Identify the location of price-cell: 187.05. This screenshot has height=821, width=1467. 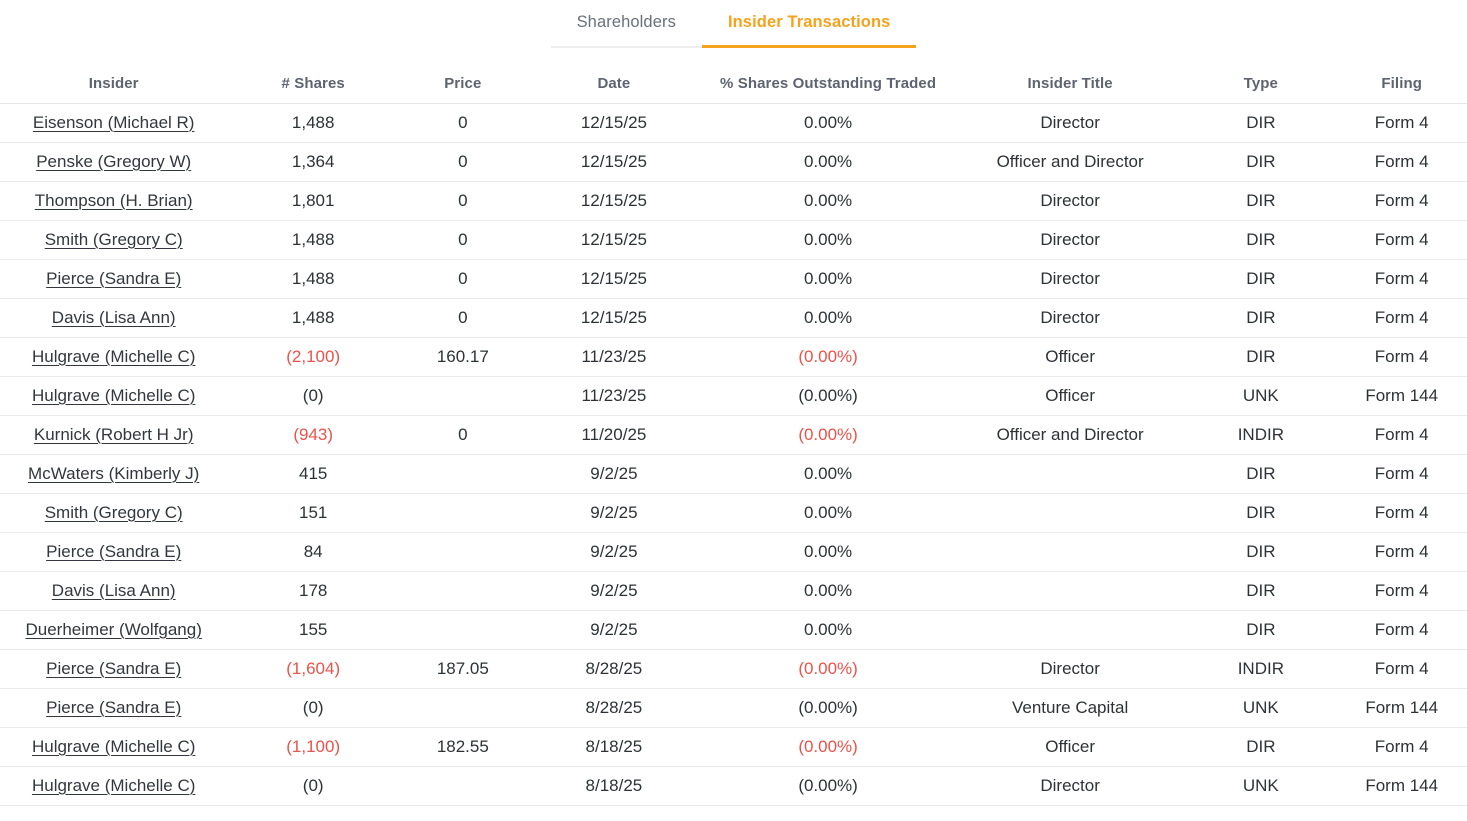
(463, 669).